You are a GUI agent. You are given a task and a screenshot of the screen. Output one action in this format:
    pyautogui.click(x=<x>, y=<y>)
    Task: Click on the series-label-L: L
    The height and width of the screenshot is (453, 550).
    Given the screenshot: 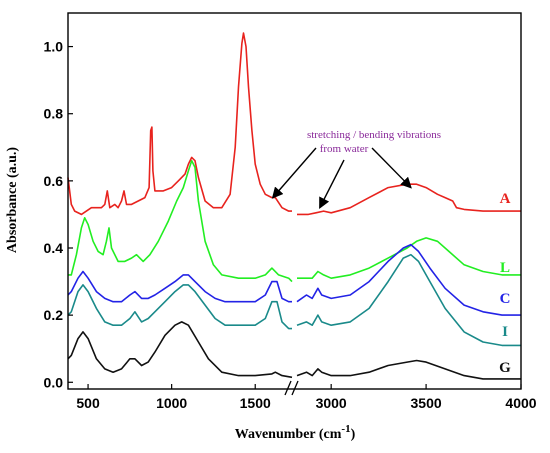 What is the action you would take?
    pyautogui.click(x=505, y=268)
    